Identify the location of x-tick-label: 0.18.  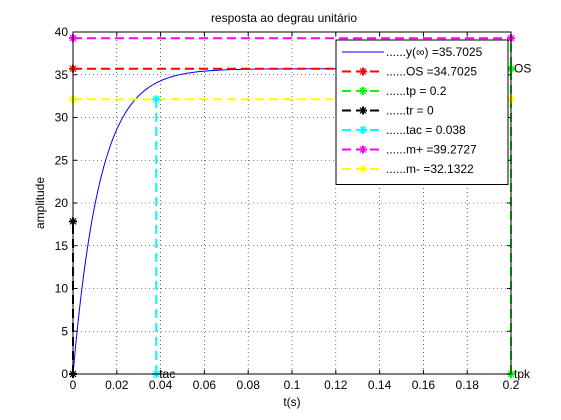
(468, 385).